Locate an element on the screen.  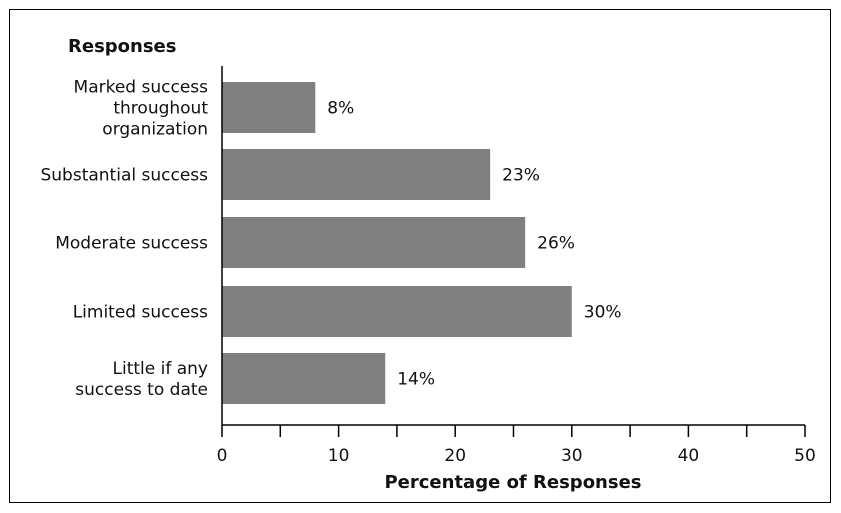
x-tick-label: 40 is located at coordinates (689, 456).